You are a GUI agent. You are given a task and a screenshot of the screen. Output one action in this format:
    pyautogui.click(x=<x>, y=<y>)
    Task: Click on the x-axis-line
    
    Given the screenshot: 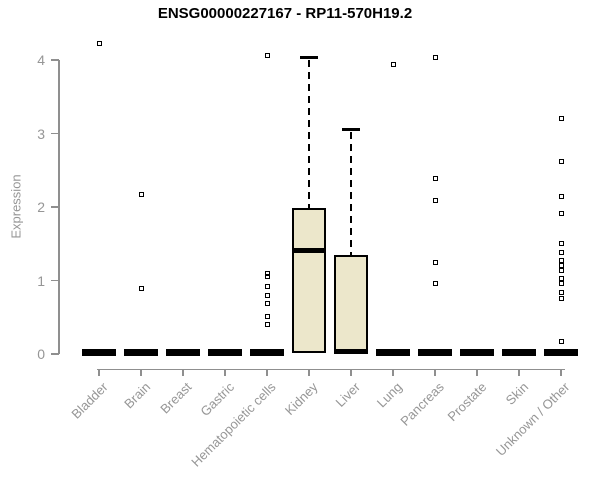 What is the action you would take?
    pyautogui.click(x=331, y=369)
    